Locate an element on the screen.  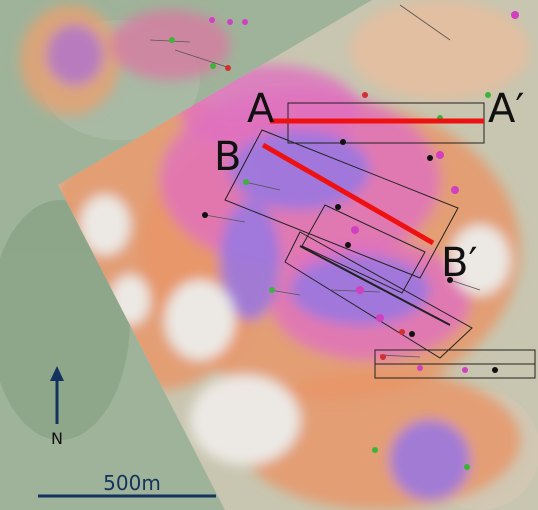
section-label: A is located at coordinates (261, 109).